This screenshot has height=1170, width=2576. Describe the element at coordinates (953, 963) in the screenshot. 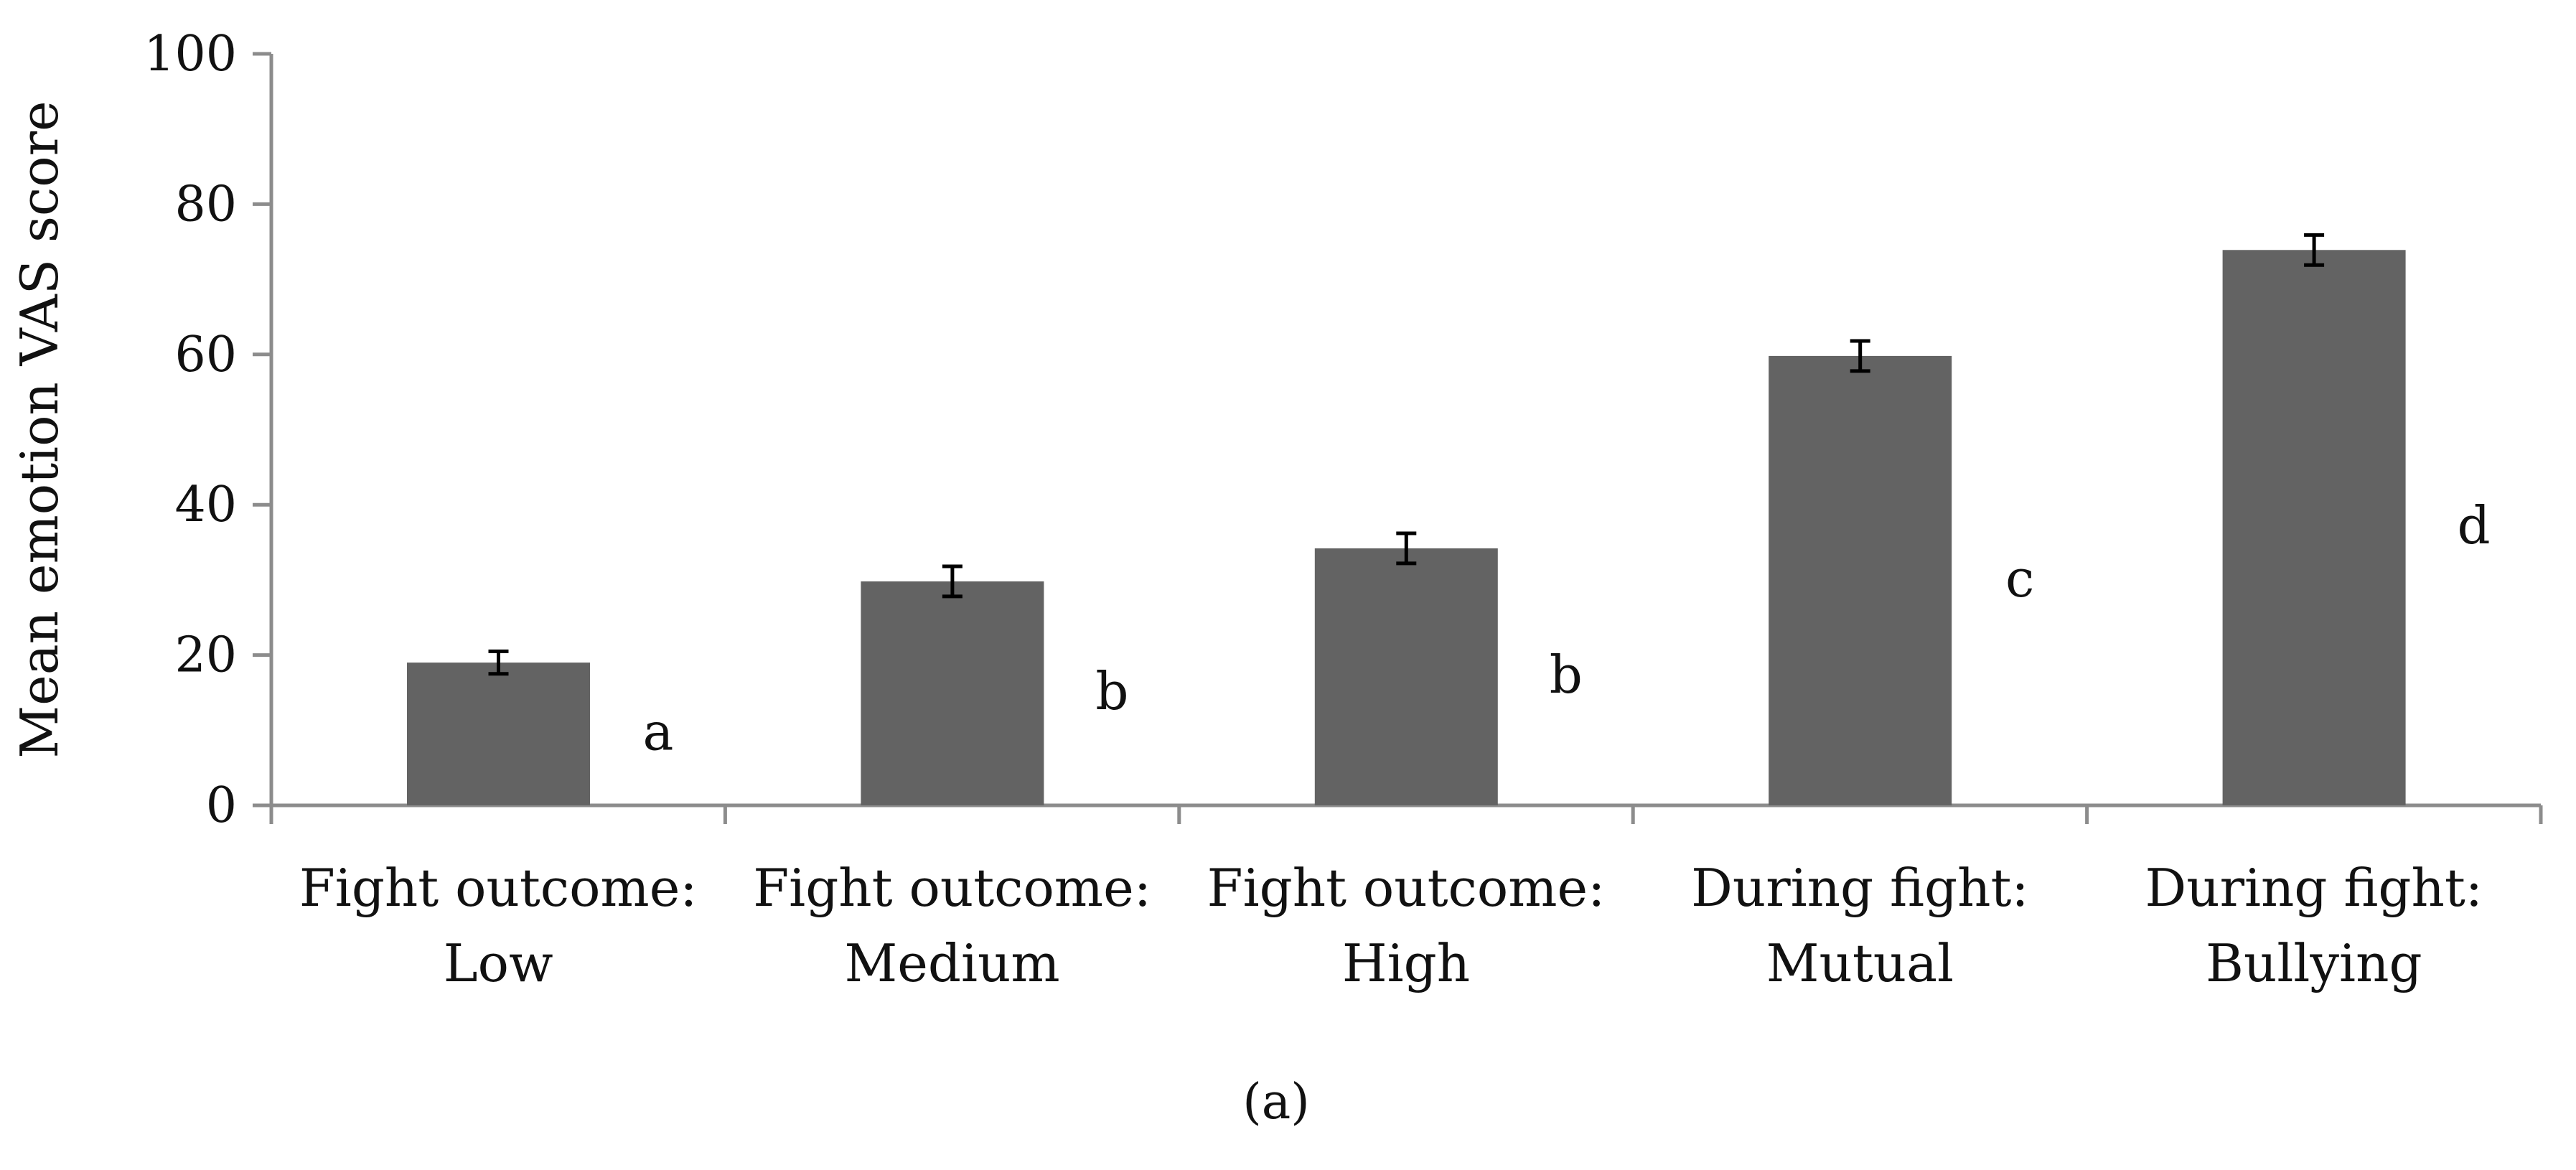

I see `x-tick-label: Medium` at that location.